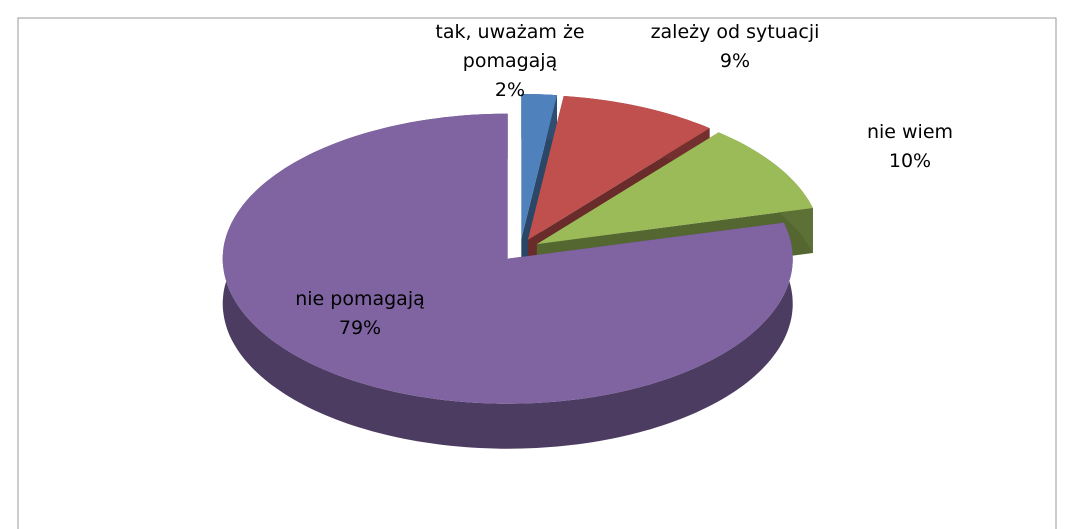 This screenshot has height=529, width=1074. What do you see at coordinates (735, 61) in the screenshot?
I see `value-label: 9%` at bounding box center [735, 61].